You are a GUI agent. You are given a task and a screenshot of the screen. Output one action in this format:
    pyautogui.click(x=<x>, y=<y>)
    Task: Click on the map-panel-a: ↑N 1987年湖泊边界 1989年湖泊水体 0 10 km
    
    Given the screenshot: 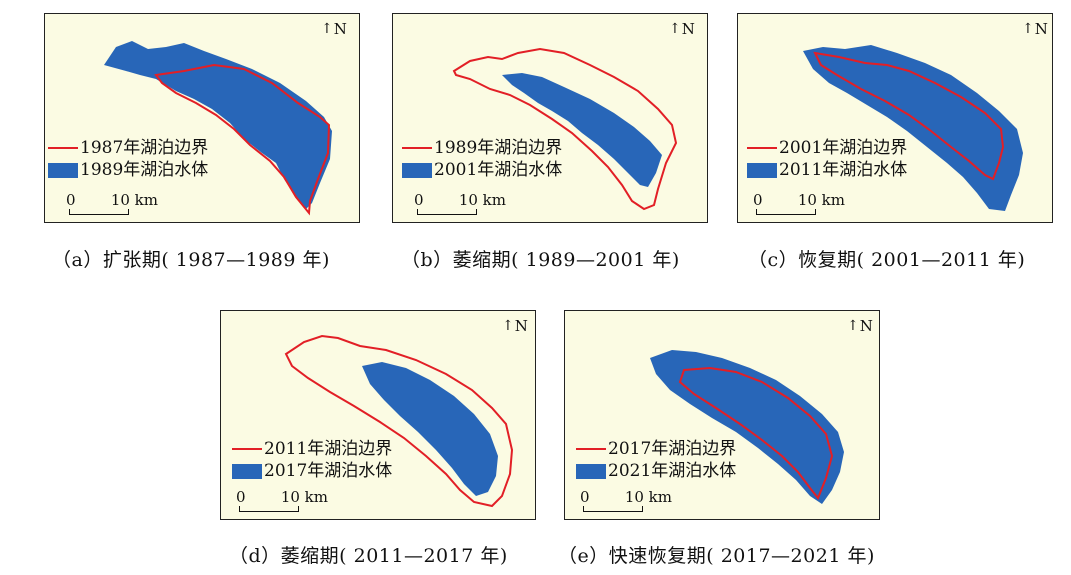 What is the action you would take?
    pyautogui.click(x=202, y=118)
    